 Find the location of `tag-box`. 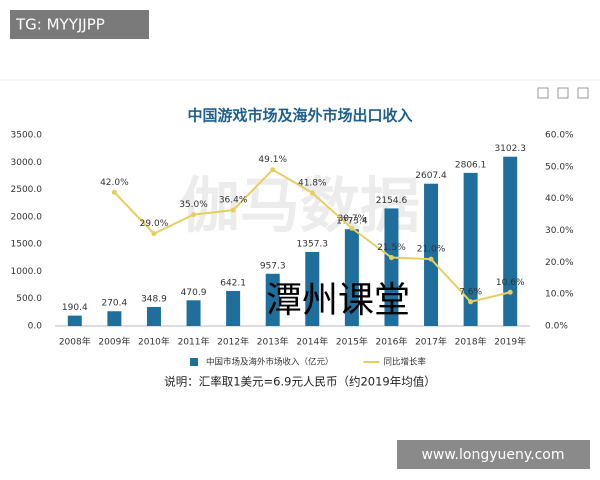

tag-box is located at coordinates (79, 24).